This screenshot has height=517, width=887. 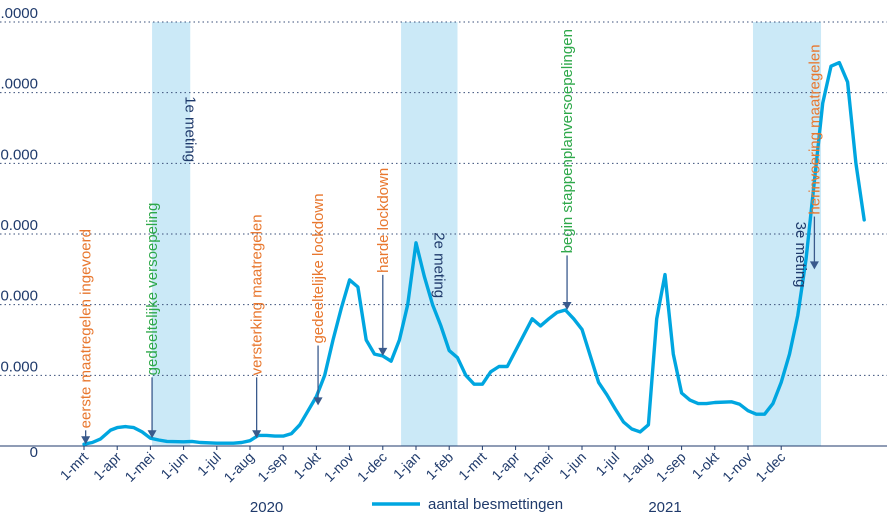 I want to click on x-tick-label-1: 1-apr, so click(x=107, y=466).